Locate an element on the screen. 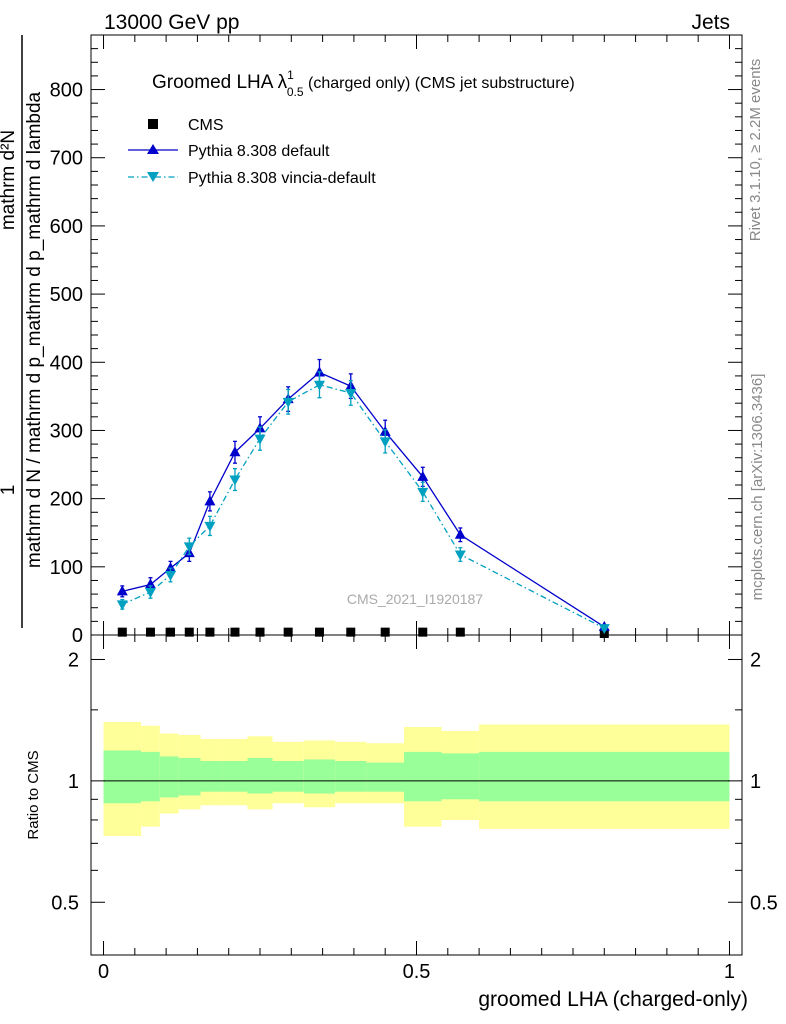  legend-pythia-vincia-label: Pythia 8.308 vincia-default is located at coordinates (282, 178).